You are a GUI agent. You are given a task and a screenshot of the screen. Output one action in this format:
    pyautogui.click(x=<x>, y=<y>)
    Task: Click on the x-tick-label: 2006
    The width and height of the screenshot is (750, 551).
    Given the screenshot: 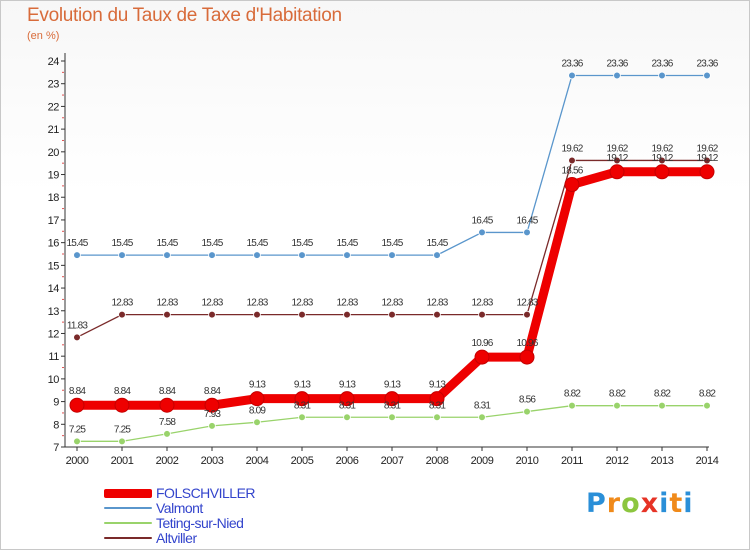 What is the action you would take?
    pyautogui.click(x=347, y=461)
    